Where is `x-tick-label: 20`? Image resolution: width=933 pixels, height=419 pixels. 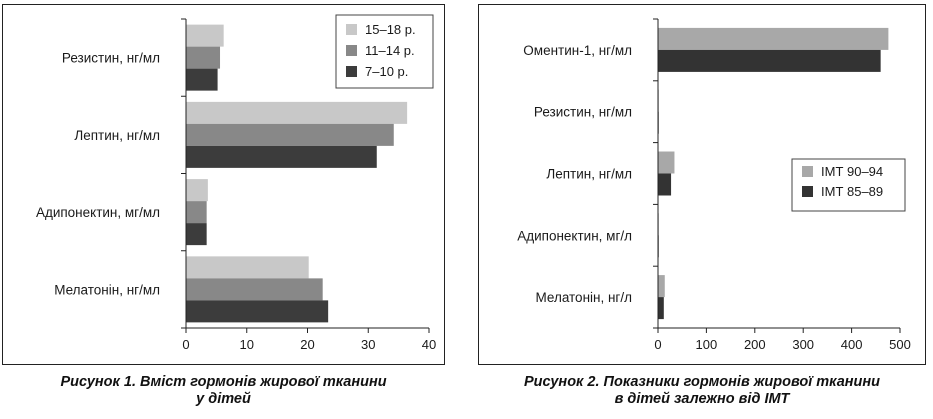
x-tick-label: 20 is located at coordinates (307, 344).